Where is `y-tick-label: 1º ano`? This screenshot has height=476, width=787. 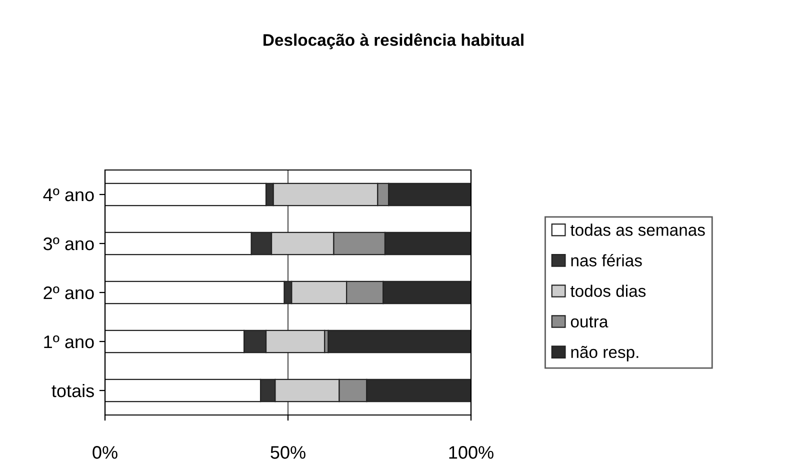 y-tick-label: 1º ano is located at coordinates (69, 341).